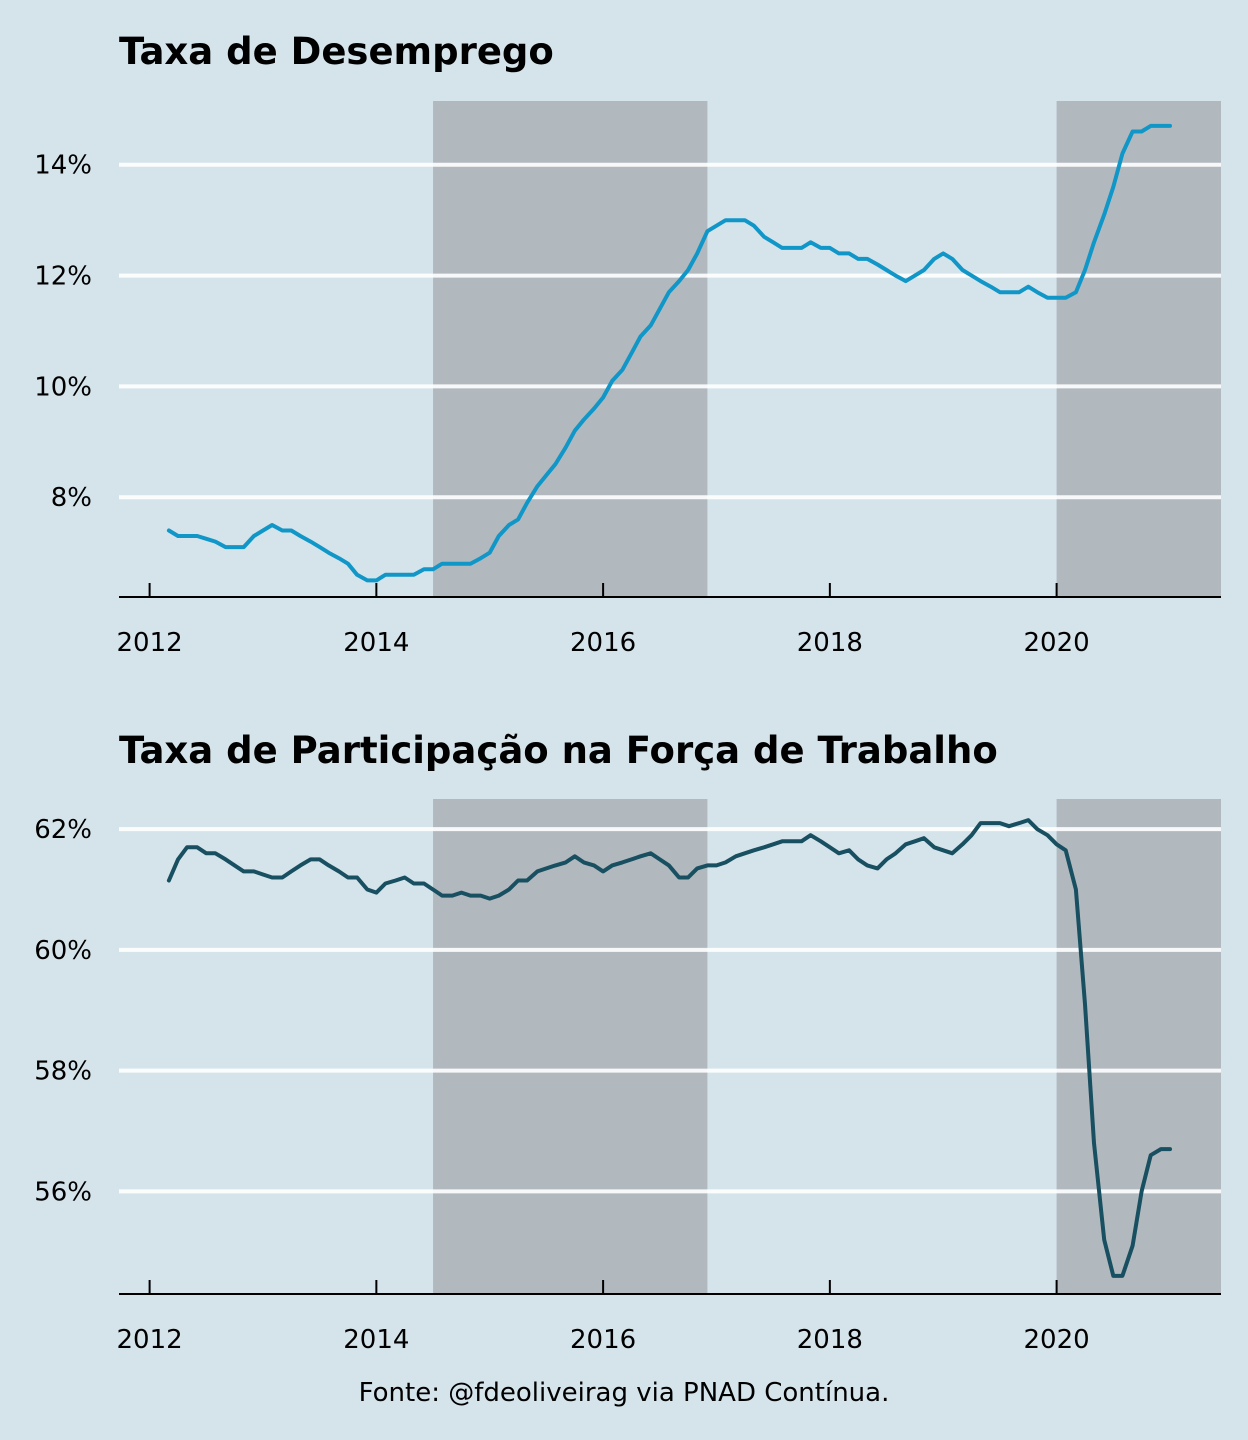 This screenshot has height=1440, width=1248. What do you see at coordinates (63, 1192) in the screenshot?
I see `participation-y-tick-label: 56%` at bounding box center [63, 1192].